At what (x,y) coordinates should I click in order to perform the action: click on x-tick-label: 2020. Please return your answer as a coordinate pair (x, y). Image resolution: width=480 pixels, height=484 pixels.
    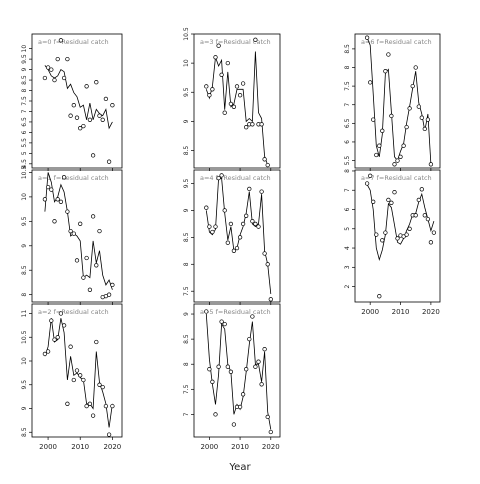
    Looking at the image, I should click on (112, 447).